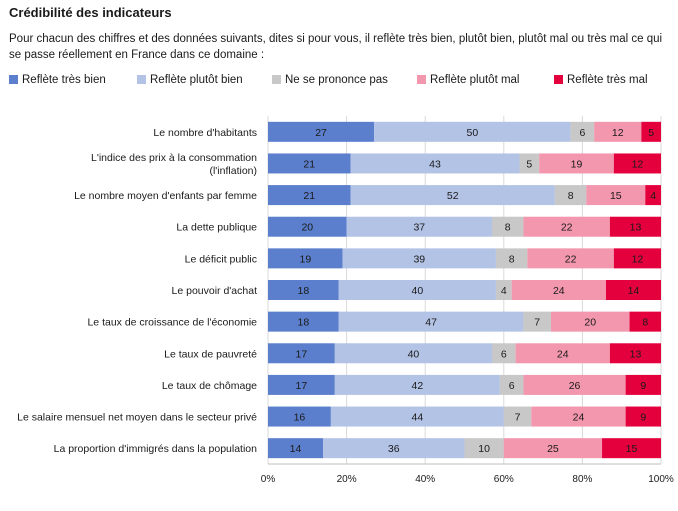 The height and width of the screenshot is (511, 678). What do you see at coordinates (196, 80) in the screenshot?
I see `legend-label: Reflète plutôt bien` at bounding box center [196, 80].